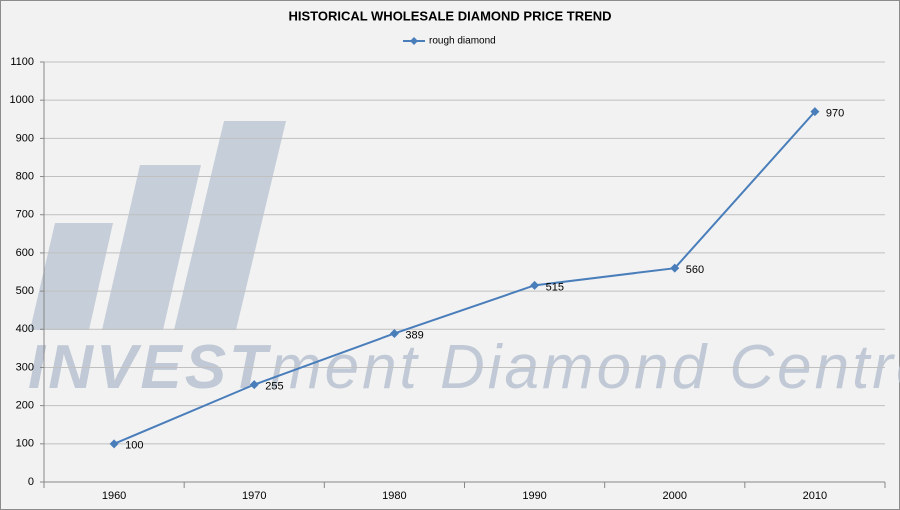 The image size is (900, 510). I want to click on watermark-bars, so click(158, 225).